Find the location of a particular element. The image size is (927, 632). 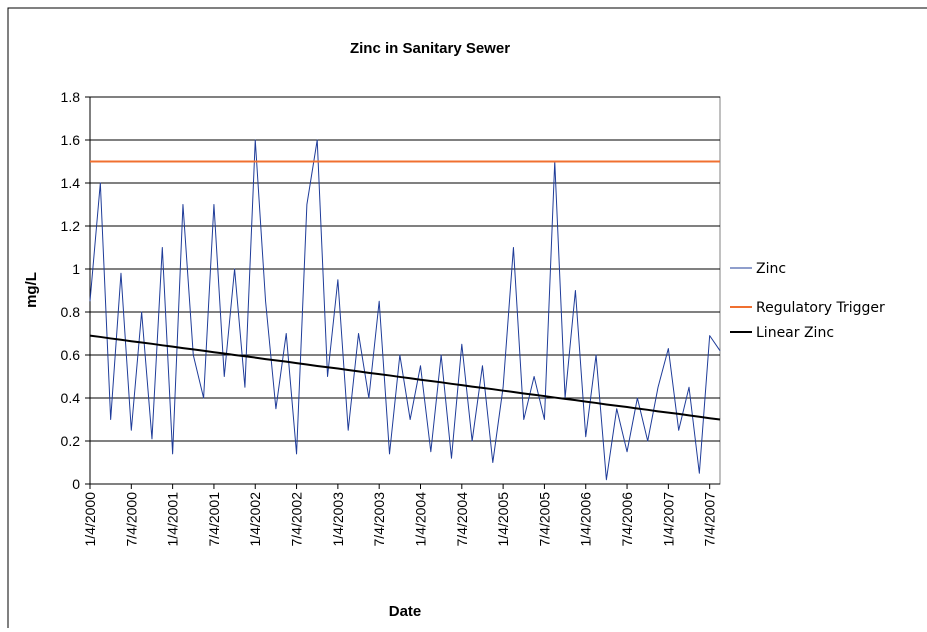

y-tick-label: 1.4 is located at coordinates (71, 183).